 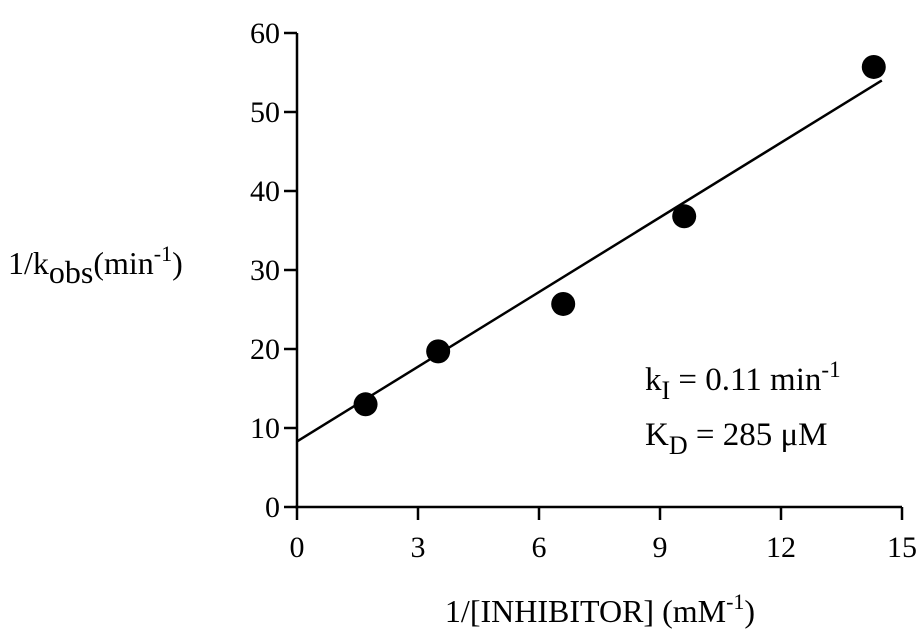 I want to click on y-tick-label: 30, so click(x=265, y=270).